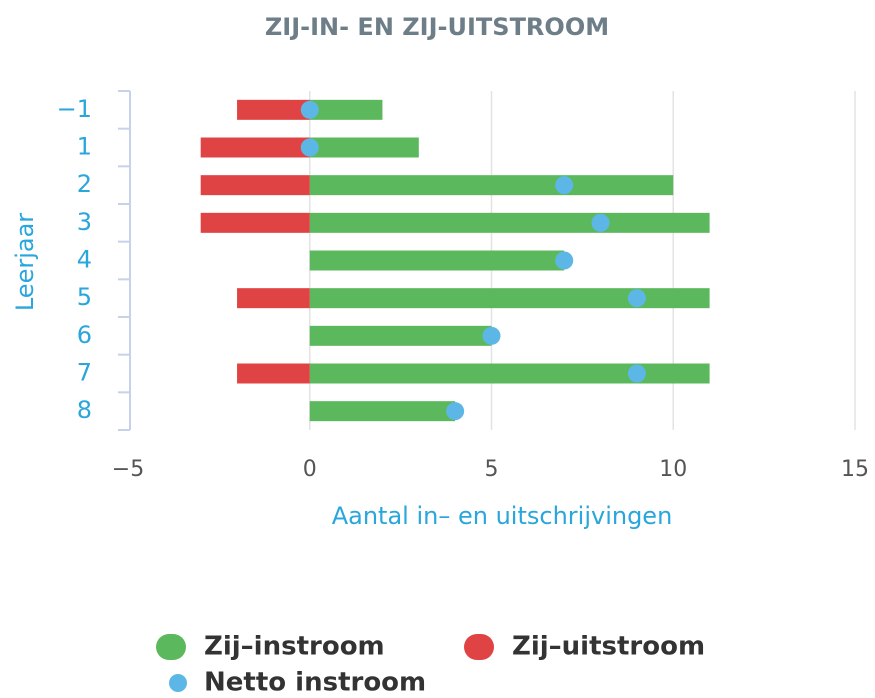  Describe the element at coordinates (673, 469) in the screenshot. I see `x-tick-label: 10` at that location.